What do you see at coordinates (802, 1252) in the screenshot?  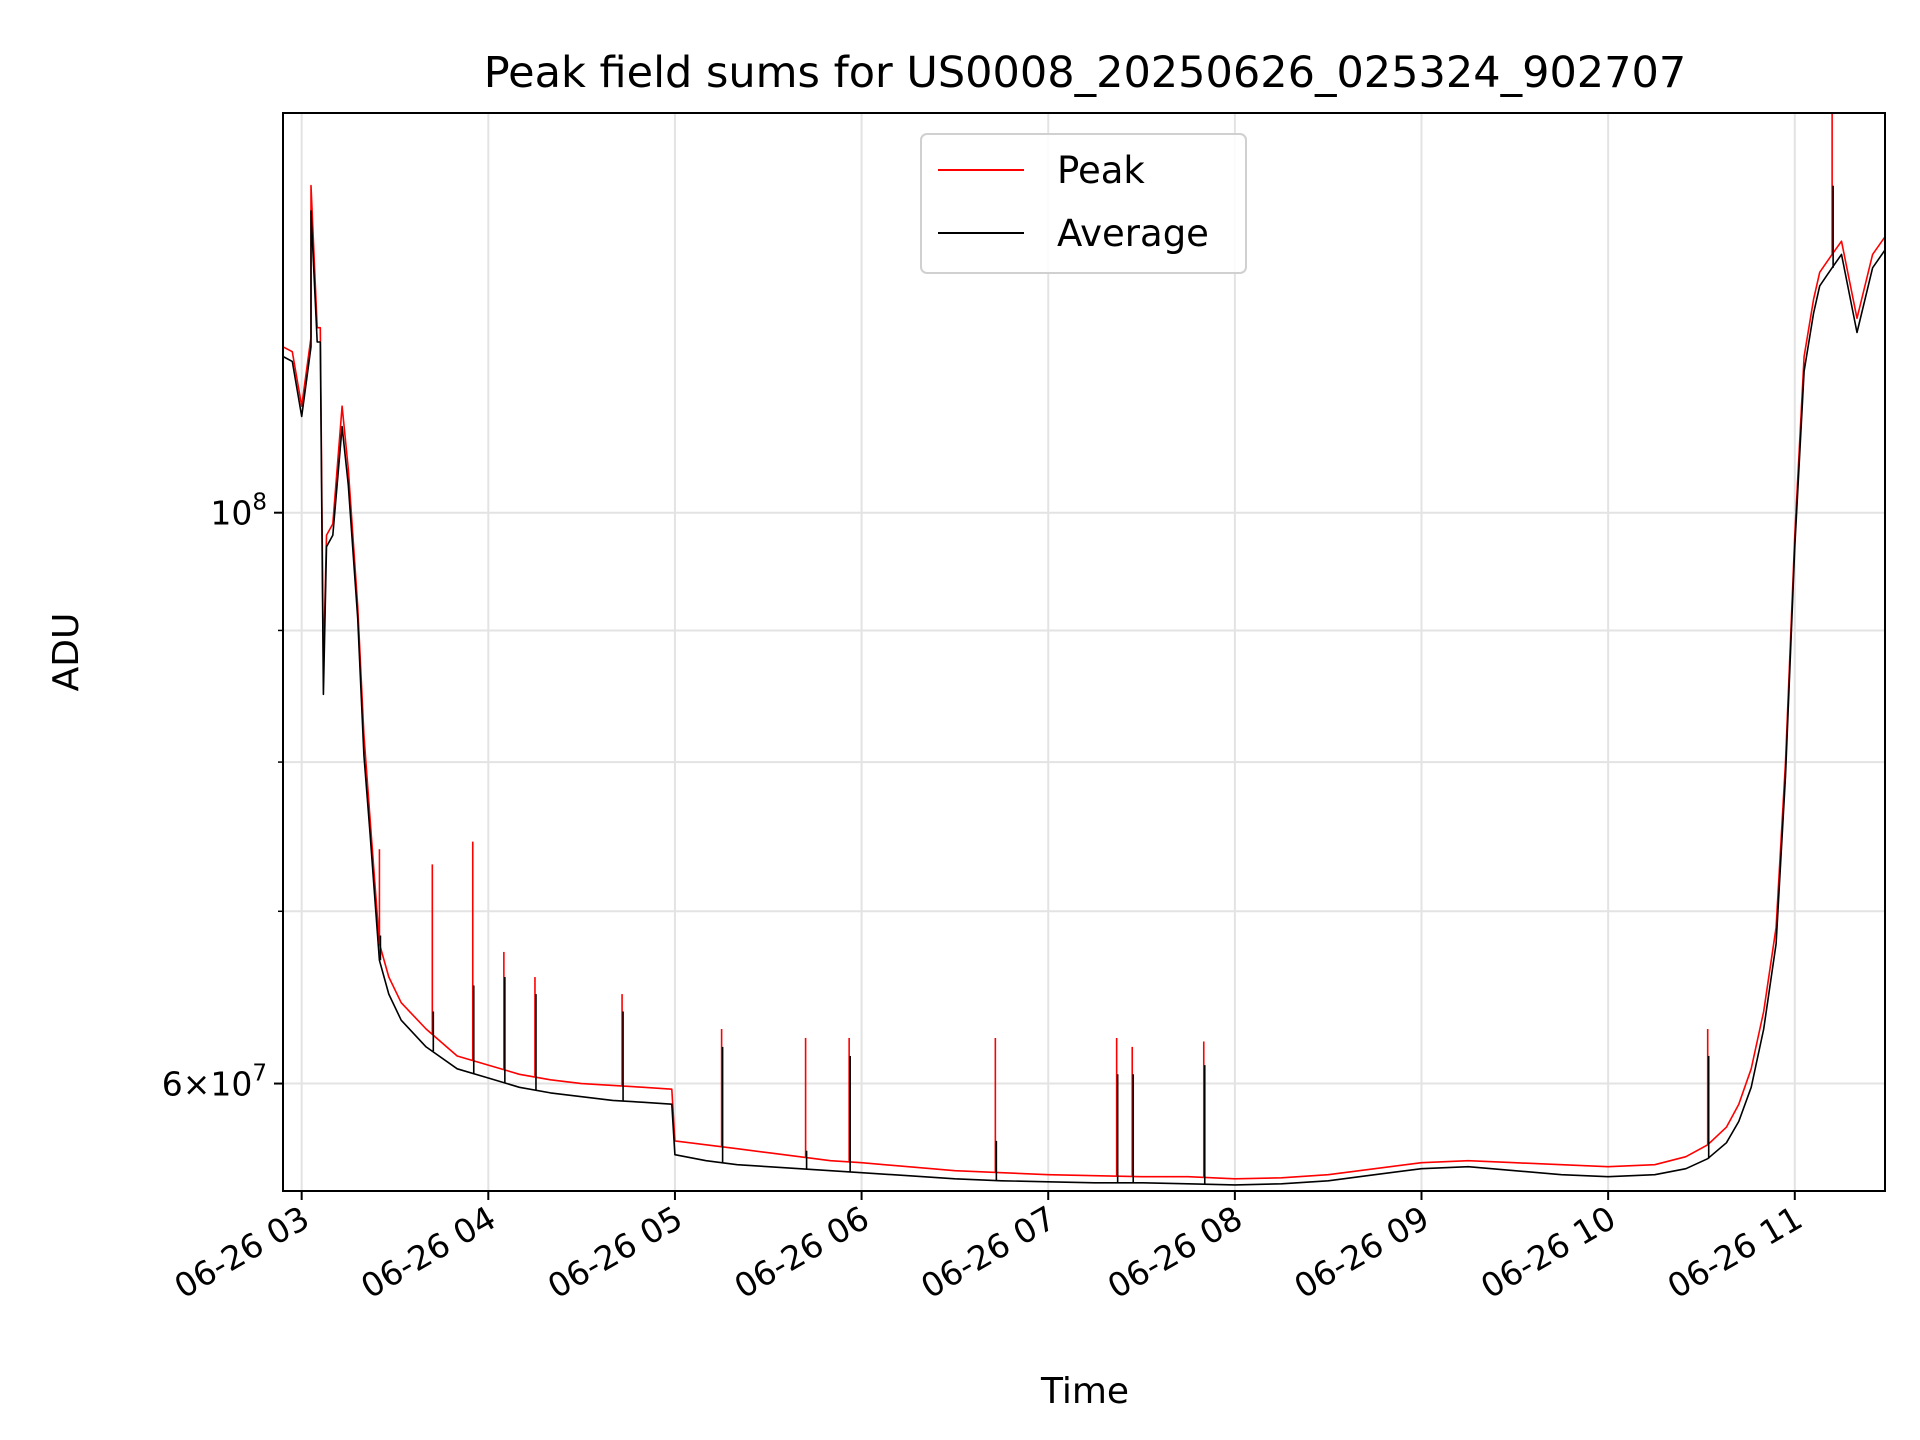 I see `x-tick-label: 06-26 06` at bounding box center [802, 1252].